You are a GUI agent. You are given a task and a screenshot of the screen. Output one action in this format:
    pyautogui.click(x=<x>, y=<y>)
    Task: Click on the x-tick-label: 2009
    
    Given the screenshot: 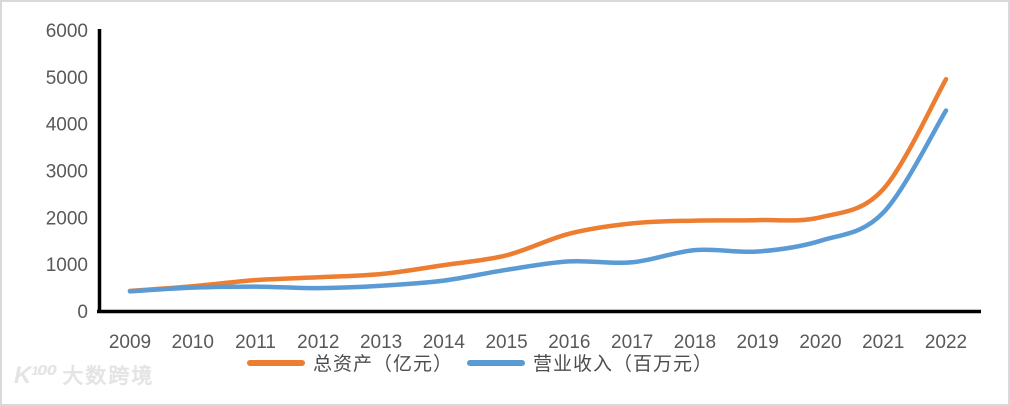 What is the action you would take?
    pyautogui.click(x=130, y=342)
    